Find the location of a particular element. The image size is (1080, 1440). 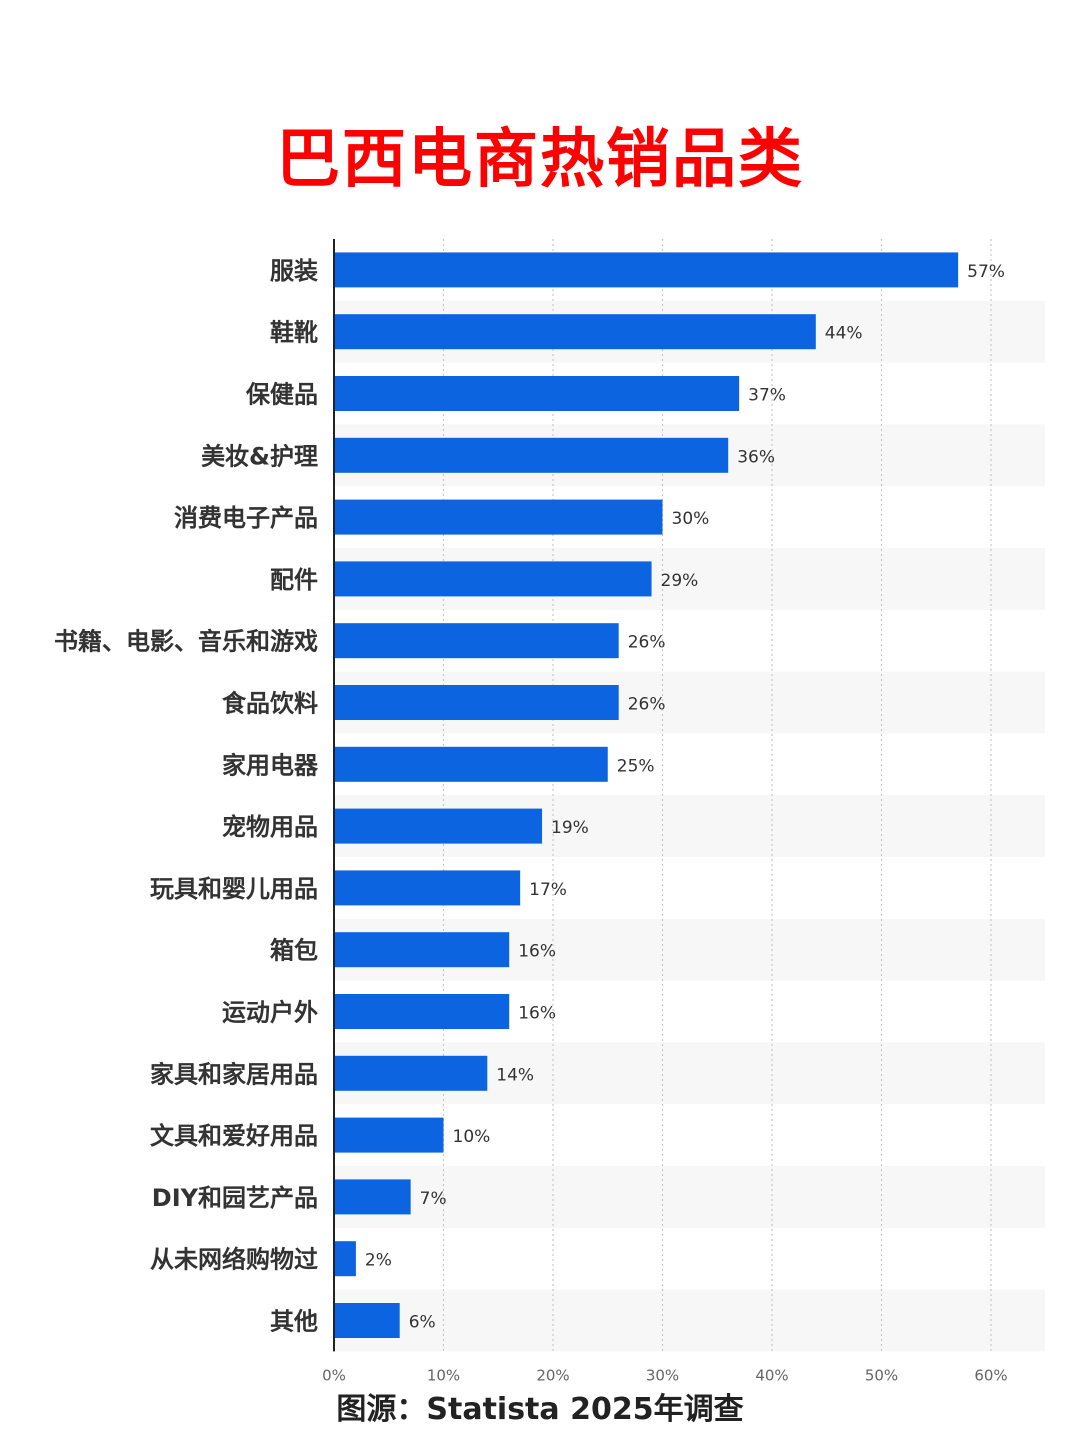

value-label: 17% is located at coordinates (548, 890).